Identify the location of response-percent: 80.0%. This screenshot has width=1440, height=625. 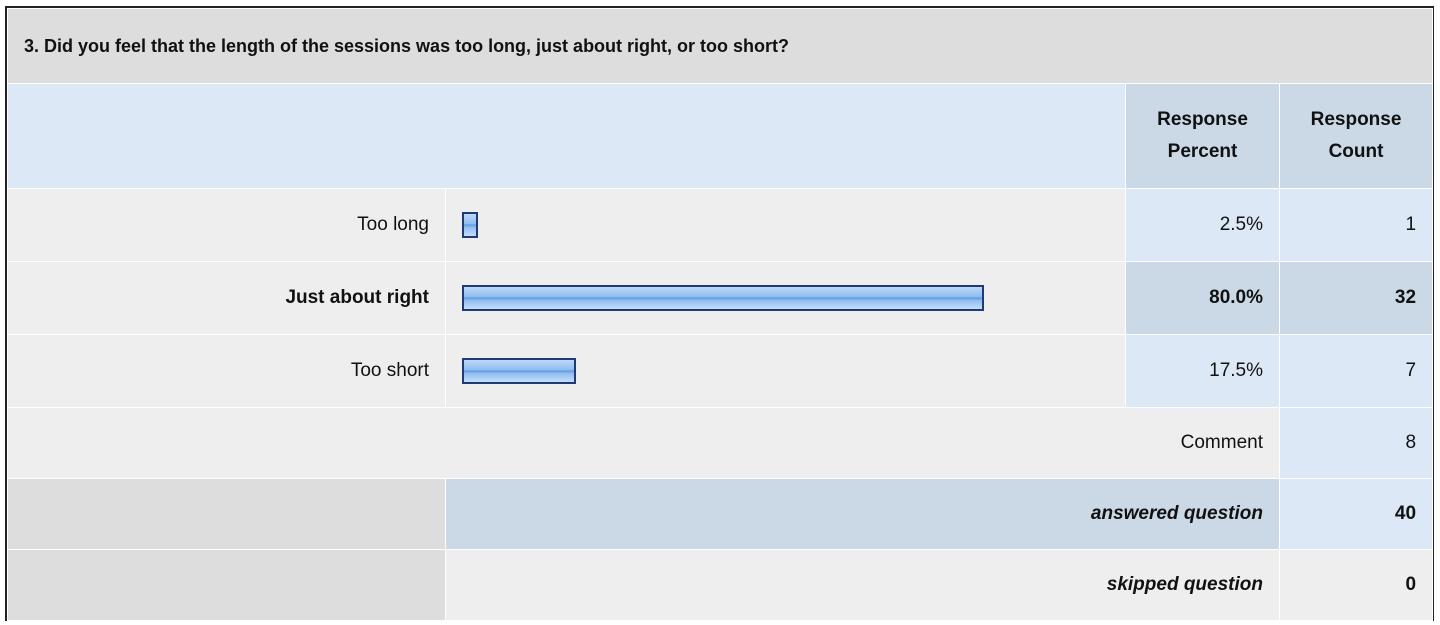
(1202, 298).